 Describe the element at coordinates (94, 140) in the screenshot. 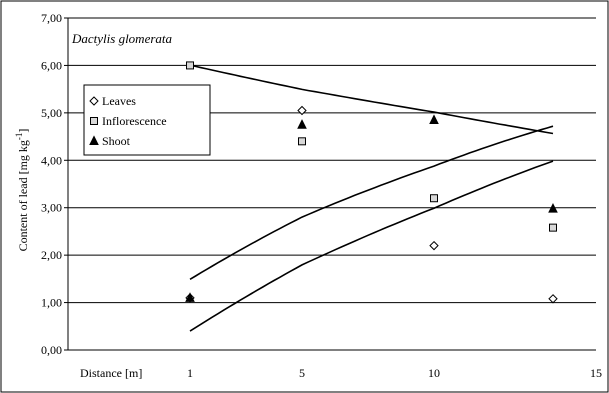

I see `legend-marker-shoot` at that location.